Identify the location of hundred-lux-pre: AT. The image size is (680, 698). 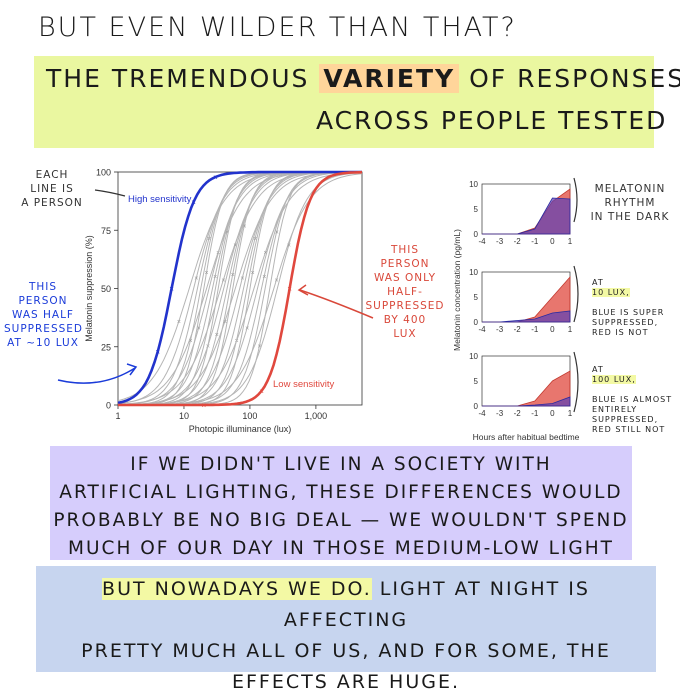
(598, 369).